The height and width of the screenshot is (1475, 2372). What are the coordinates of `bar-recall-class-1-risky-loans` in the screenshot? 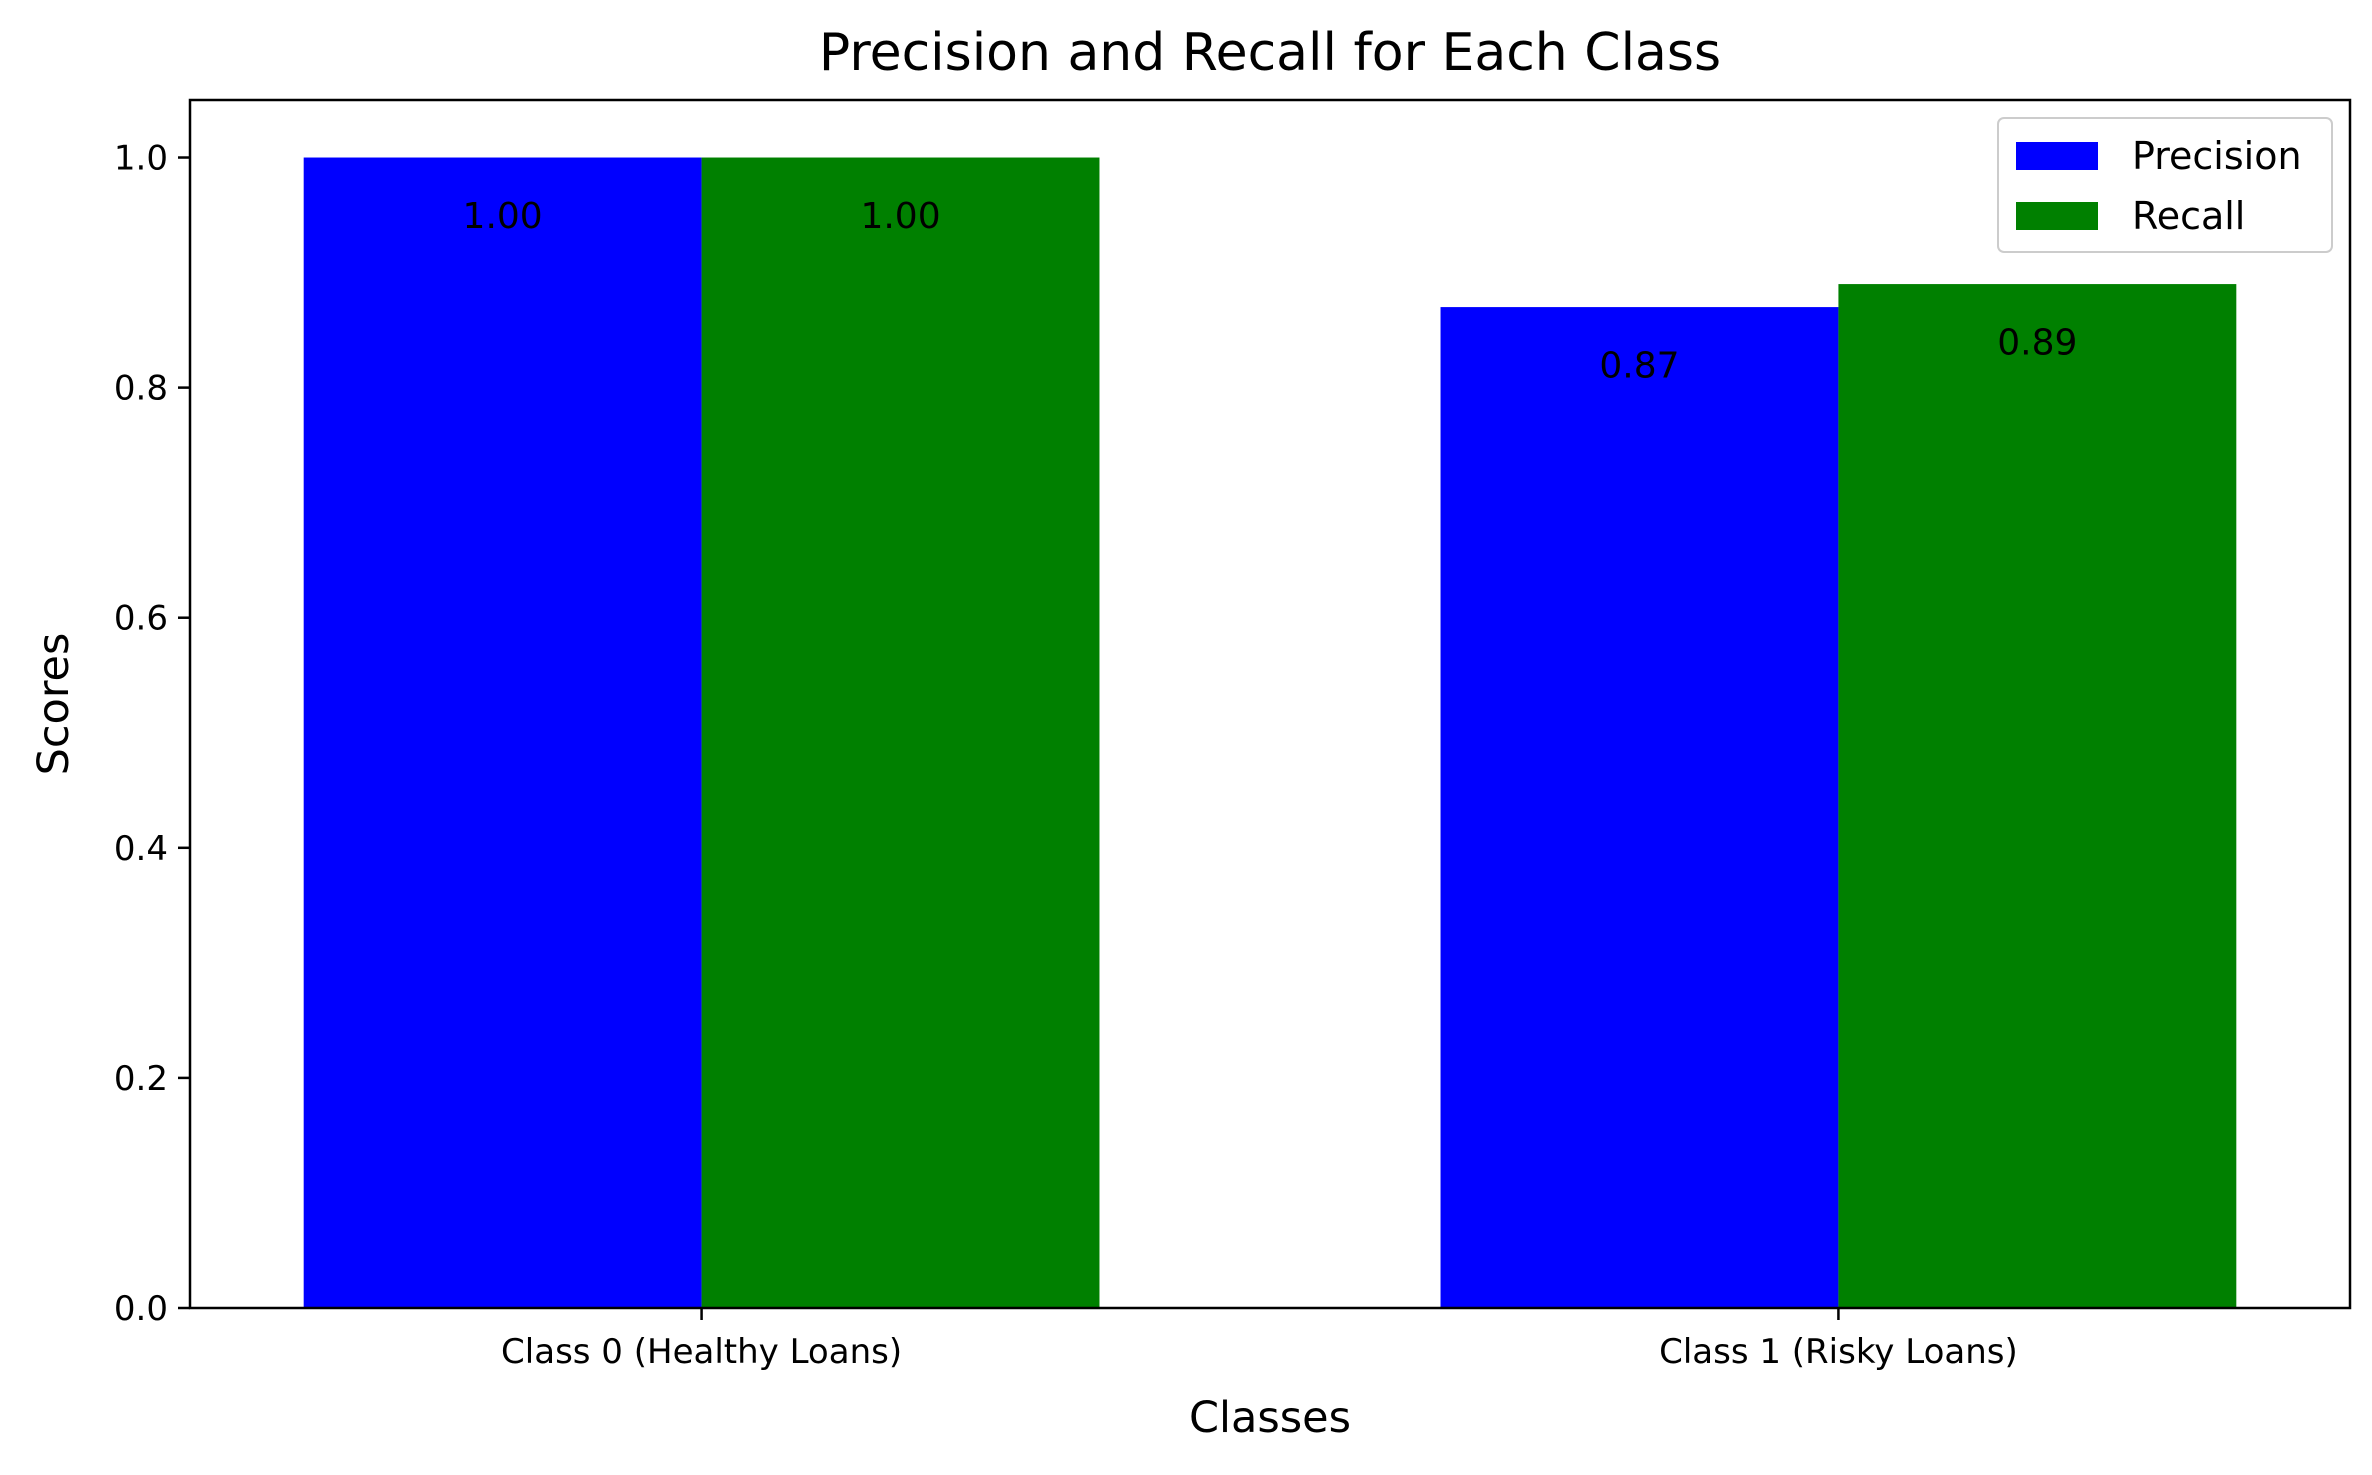 It's located at (2037, 796).